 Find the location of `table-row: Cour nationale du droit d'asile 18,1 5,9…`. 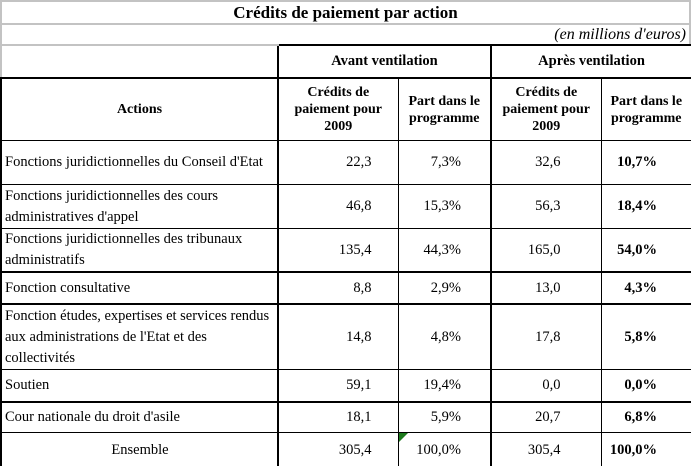

table-row: Cour nationale du droit d'asile 18,1 5,9… is located at coordinates (345, 417).